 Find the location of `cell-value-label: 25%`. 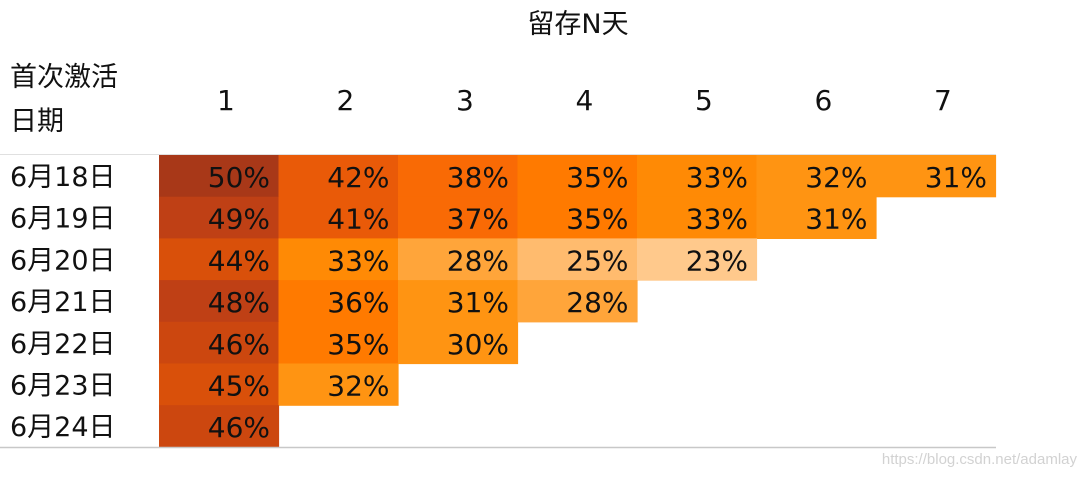

cell-value-label: 25% is located at coordinates (597, 260).